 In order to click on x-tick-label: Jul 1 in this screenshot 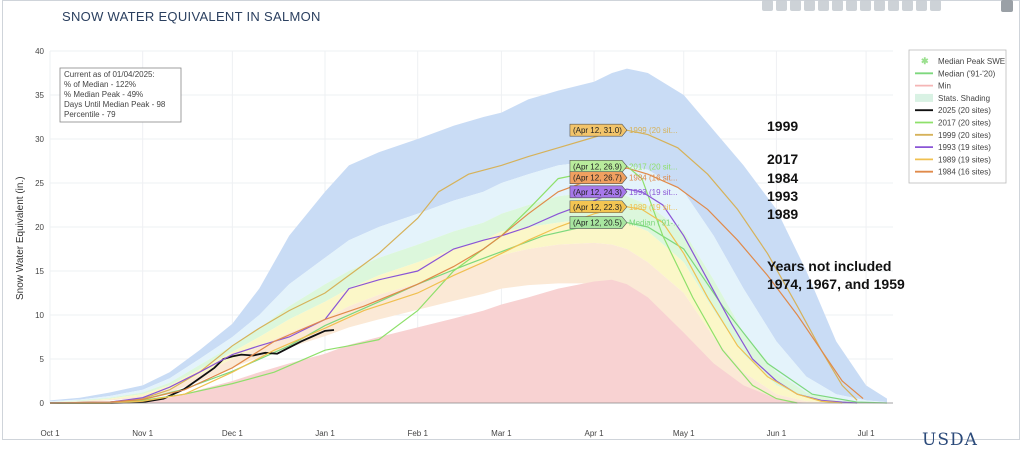, I will do `click(866, 433)`.